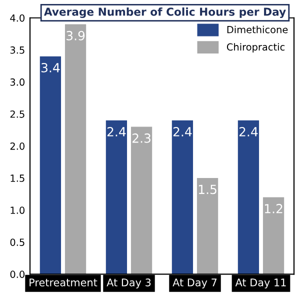  Describe the element at coordinates (17, 50) in the screenshot. I see `text: 3.5` at that location.